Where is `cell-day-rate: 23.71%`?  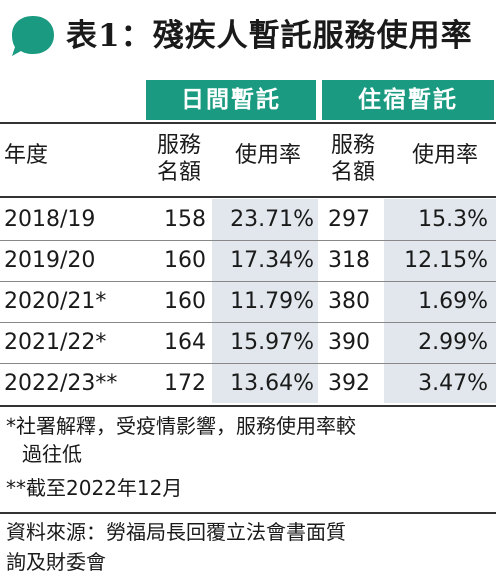 cell-day-rate: 23.71% is located at coordinates (272, 219).